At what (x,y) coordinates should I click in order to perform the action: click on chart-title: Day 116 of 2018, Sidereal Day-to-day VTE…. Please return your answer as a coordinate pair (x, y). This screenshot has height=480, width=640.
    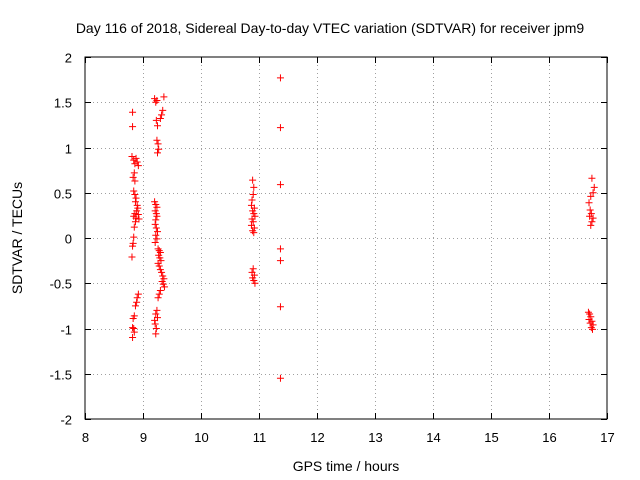
    Looking at the image, I should click on (330, 28).